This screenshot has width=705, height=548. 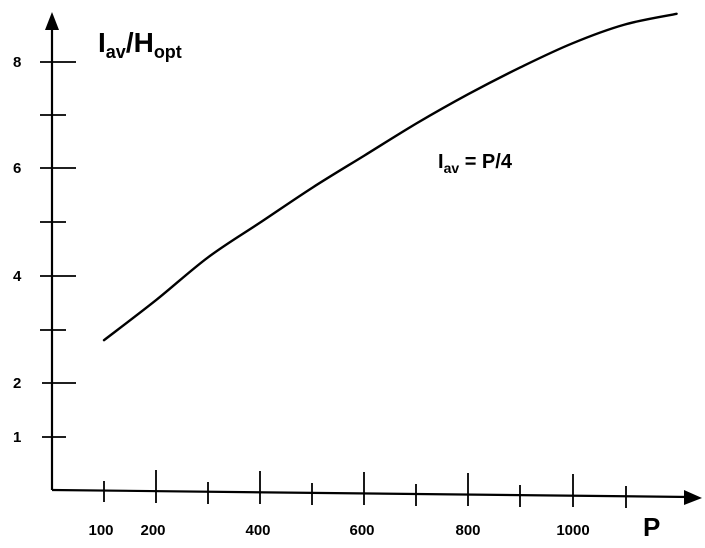 What do you see at coordinates (100, 530) in the screenshot?
I see `x-tick-label: 100` at bounding box center [100, 530].